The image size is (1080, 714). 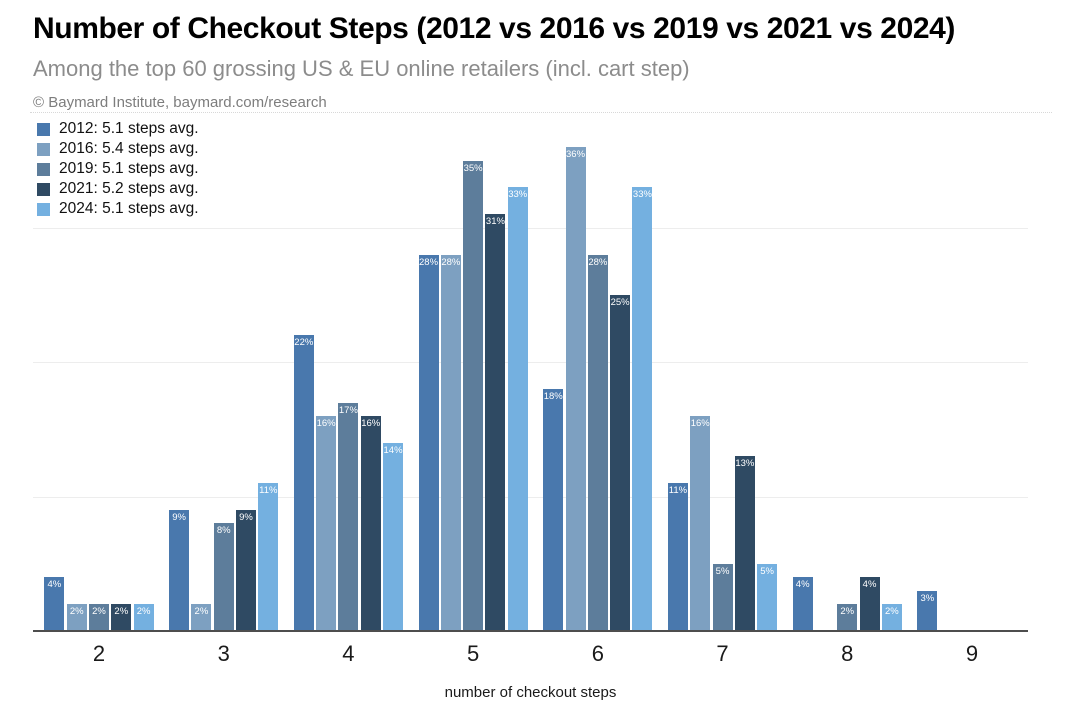 What do you see at coordinates (722, 597) in the screenshot?
I see `bar-2019-steps-7: 5%` at bounding box center [722, 597].